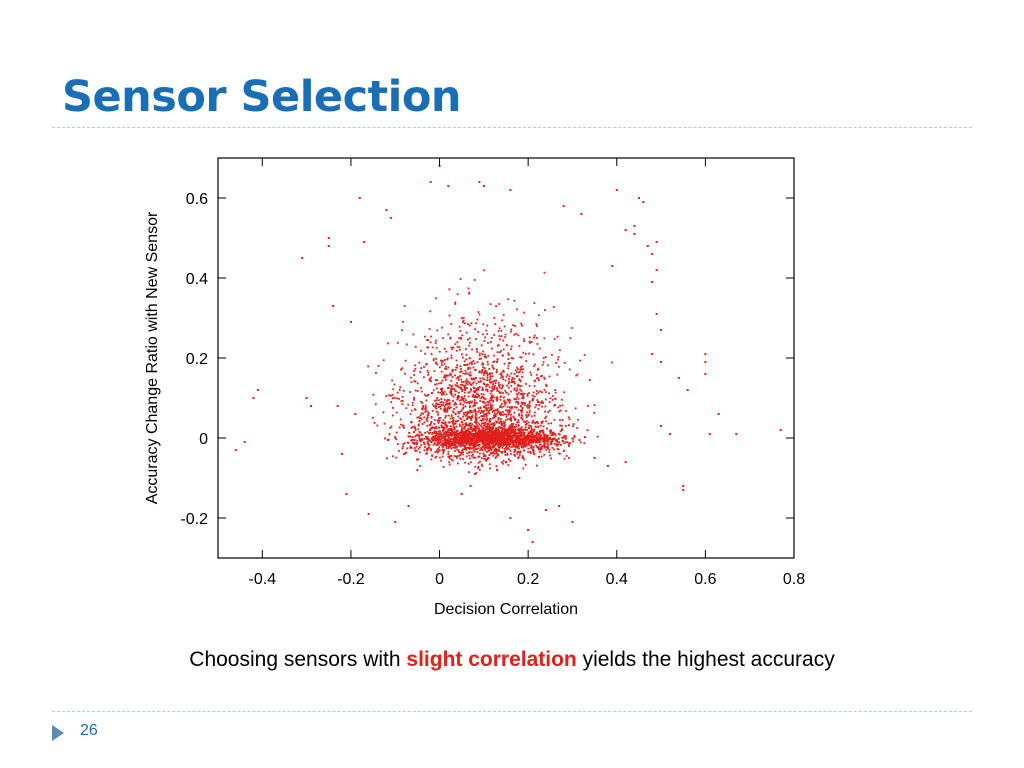  I want to click on x-tick-label: 0, so click(439, 579).